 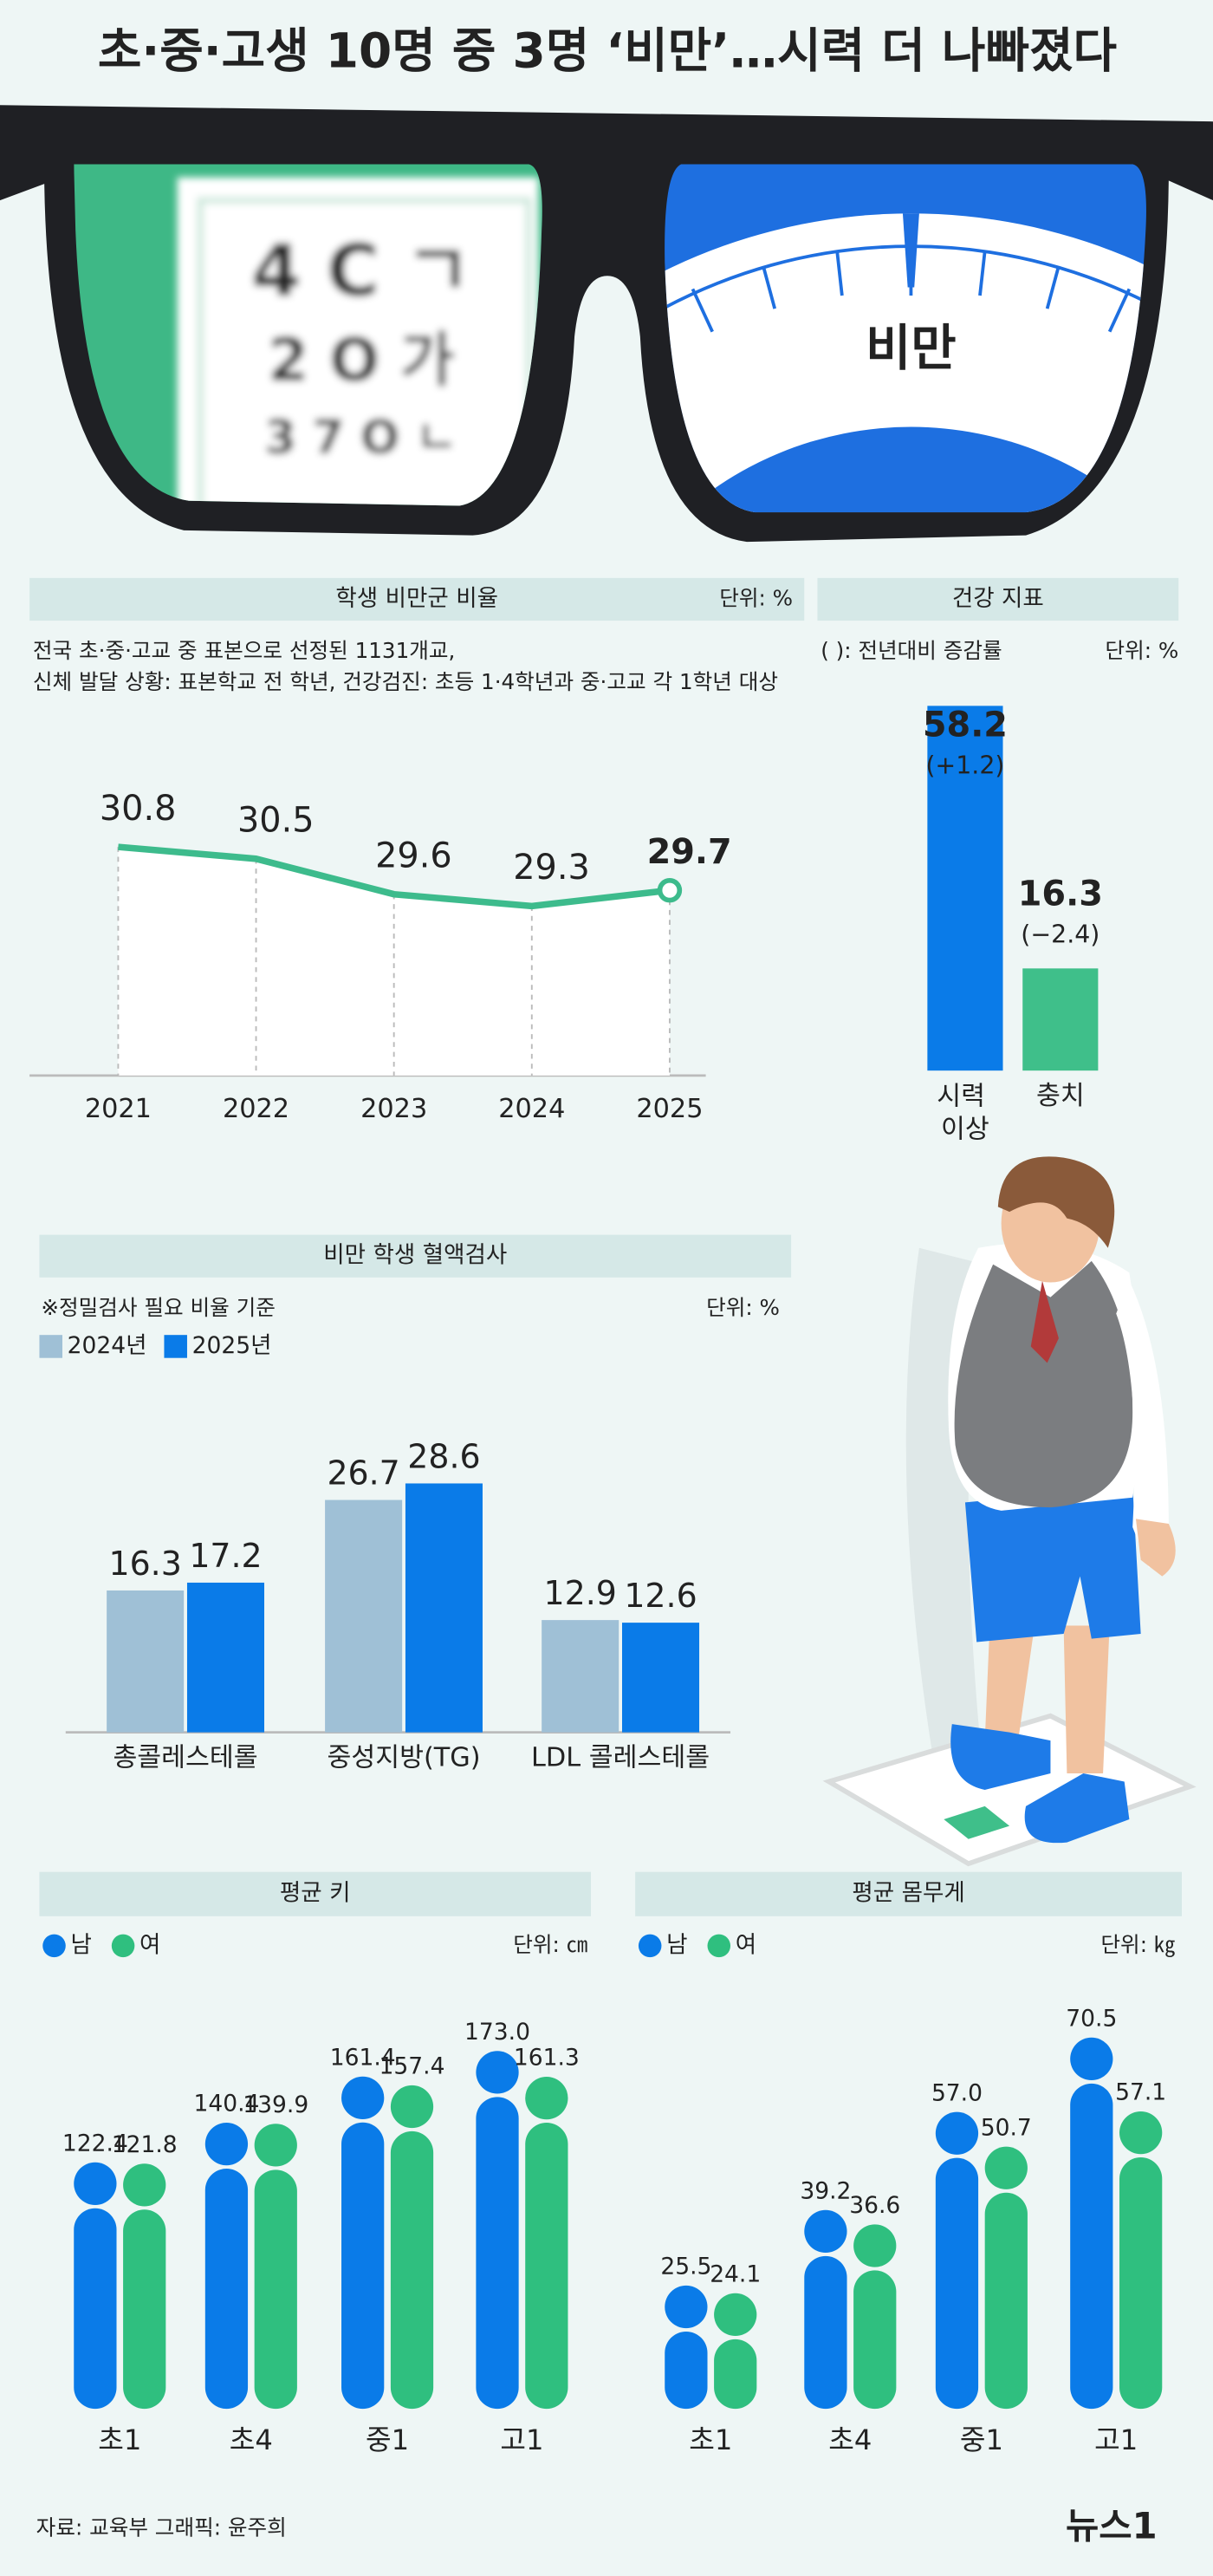 I want to click on value-label: 25.5, so click(x=686, y=2267).